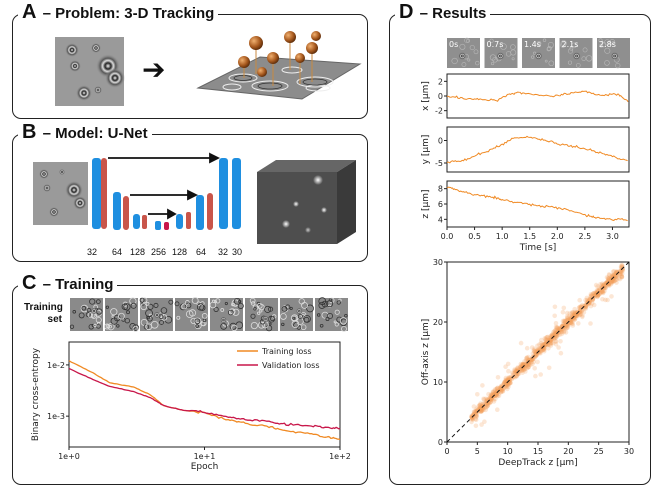  What do you see at coordinates (612, 236) in the screenshot?
I see `z-trace-xtick-label: 3.0` at bounding box center [612, 236].